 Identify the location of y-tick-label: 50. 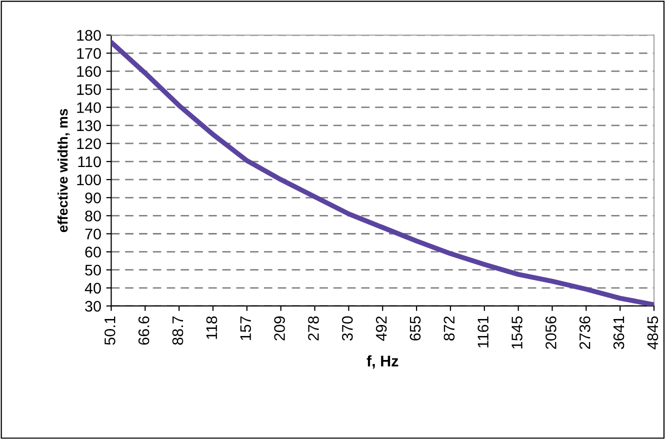
(93, 270).